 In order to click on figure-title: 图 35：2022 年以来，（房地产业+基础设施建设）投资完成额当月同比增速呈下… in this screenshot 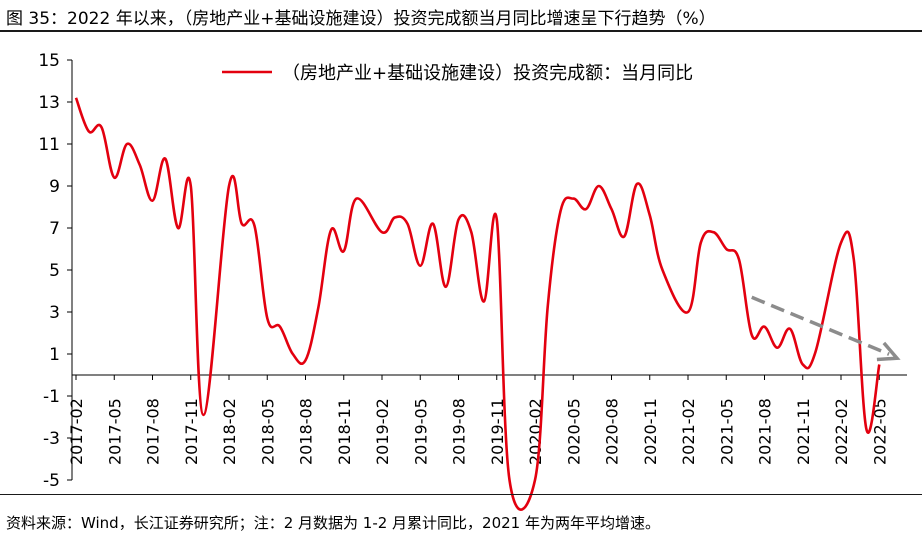, I will do `click(361, 19)`.